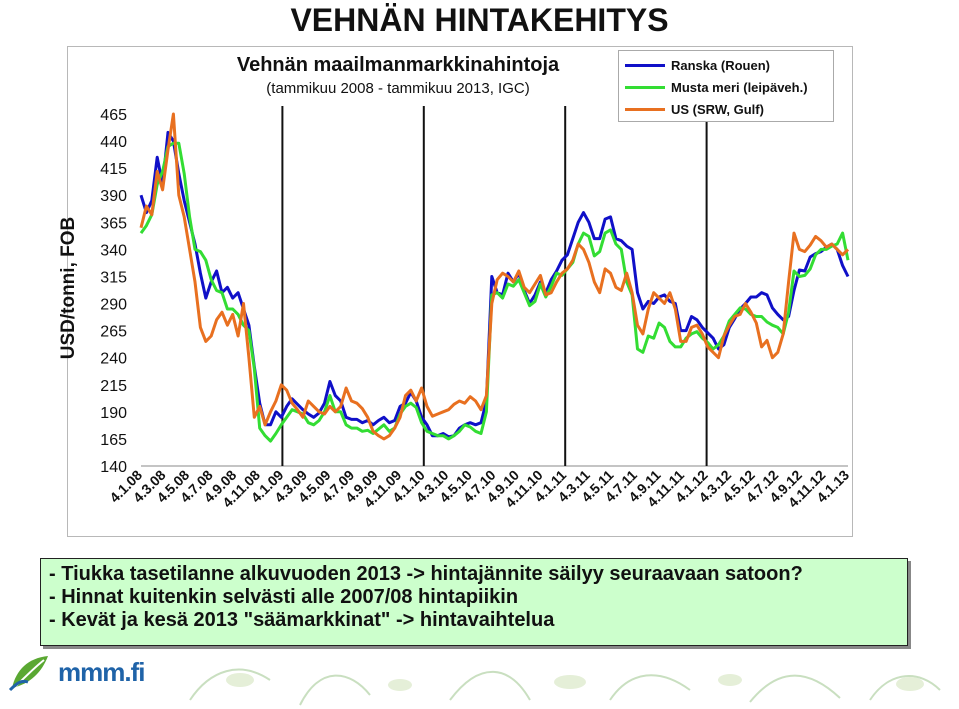  I want to click on logo-text: mmm.fi, so click(101, 671).